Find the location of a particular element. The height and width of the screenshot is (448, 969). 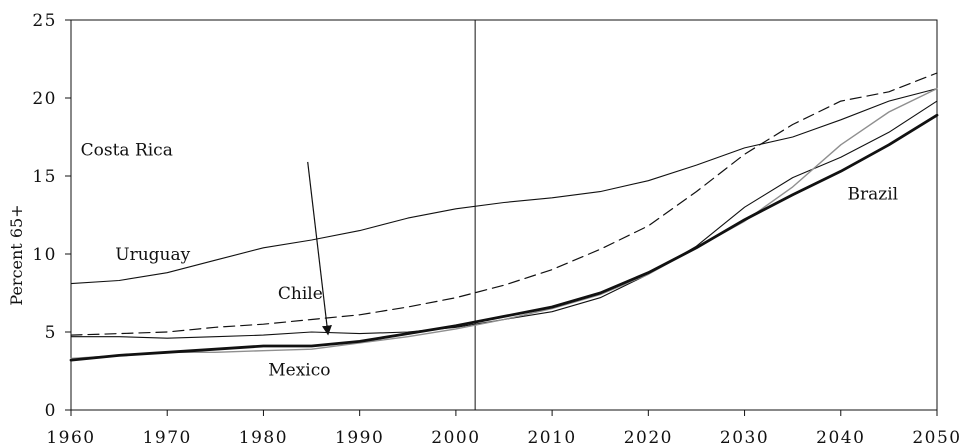

x-tick-label: 2000 is located at coordinates (455, 438).